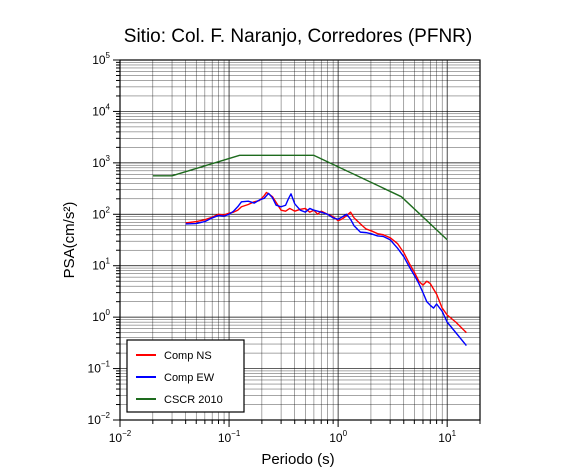  Describe the element at coordinates (300, 197) in the screenshot. I see `series-line-cscr-2010` at that location.